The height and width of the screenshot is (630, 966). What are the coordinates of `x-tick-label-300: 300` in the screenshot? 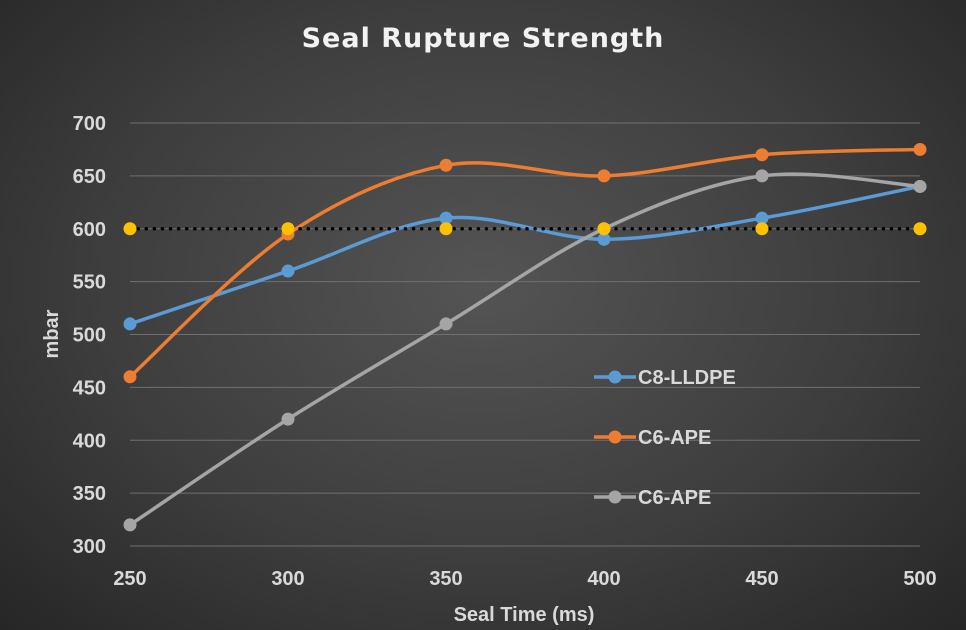 It's located at (287, 579).